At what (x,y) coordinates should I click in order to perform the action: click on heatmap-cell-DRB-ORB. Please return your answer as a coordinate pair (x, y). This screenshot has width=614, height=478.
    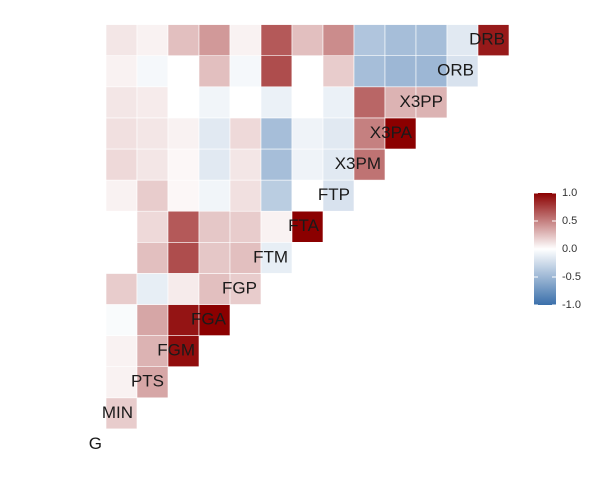
    Looking at the image, I should click on (493, 40).